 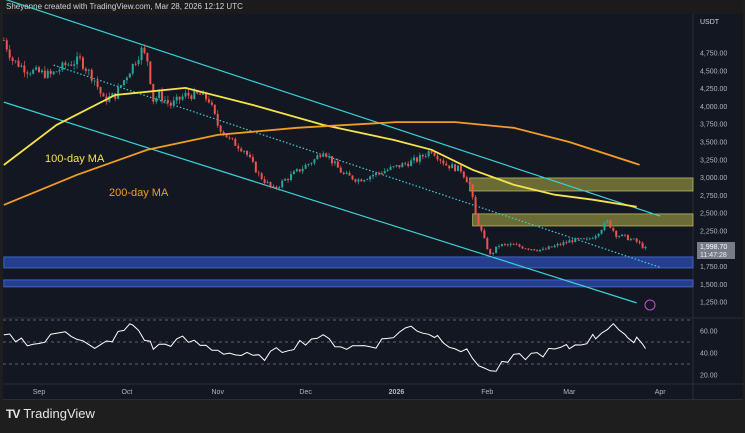 I want to click on time-tick-label: Nov, so click(x=218, y=392).